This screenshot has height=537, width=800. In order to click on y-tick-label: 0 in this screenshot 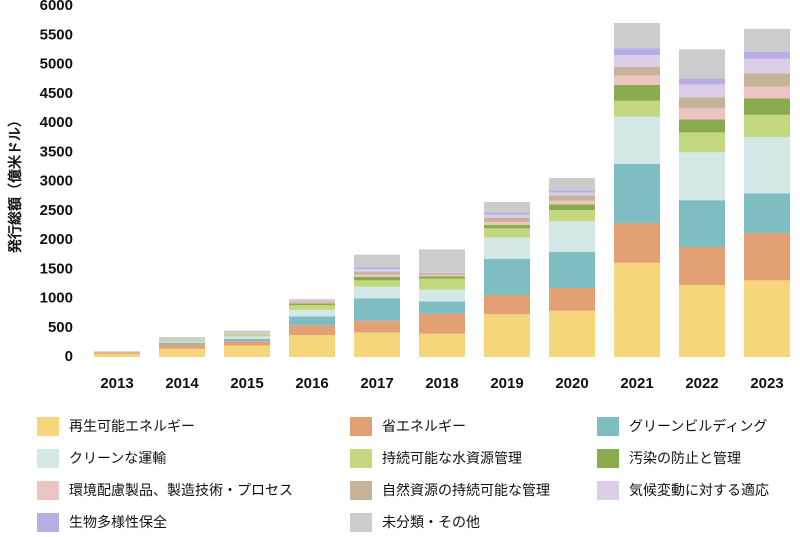, I will do `click(69, 356)`.